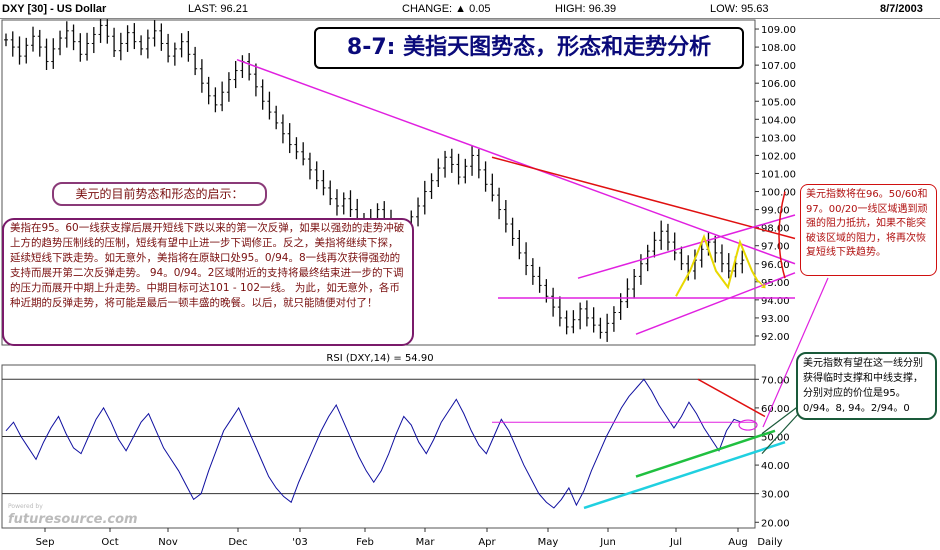 The image size is (940, 550). What do you see at coordinates (487, 542) in the screenshot?
I see `xtick-label: Apr` at bounding box center [487, 542].